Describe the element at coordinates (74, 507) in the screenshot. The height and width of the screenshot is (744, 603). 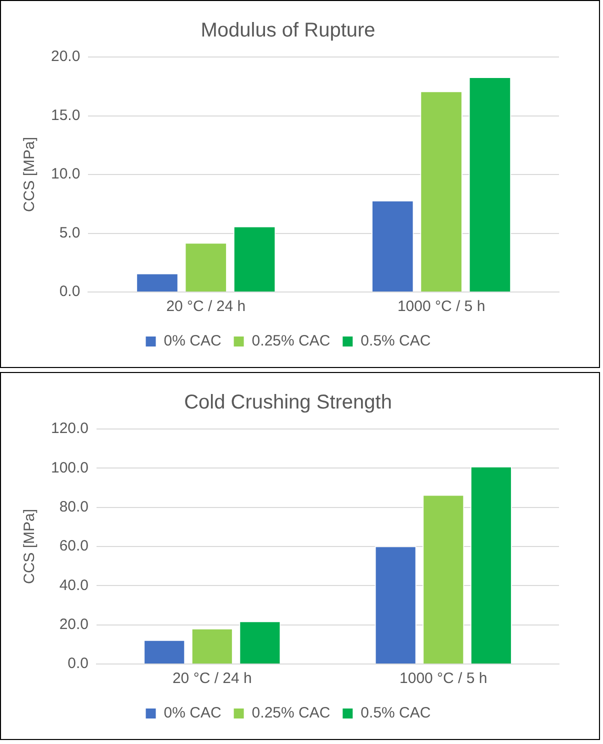
I see `y-tick-label: 80.0` at that location.